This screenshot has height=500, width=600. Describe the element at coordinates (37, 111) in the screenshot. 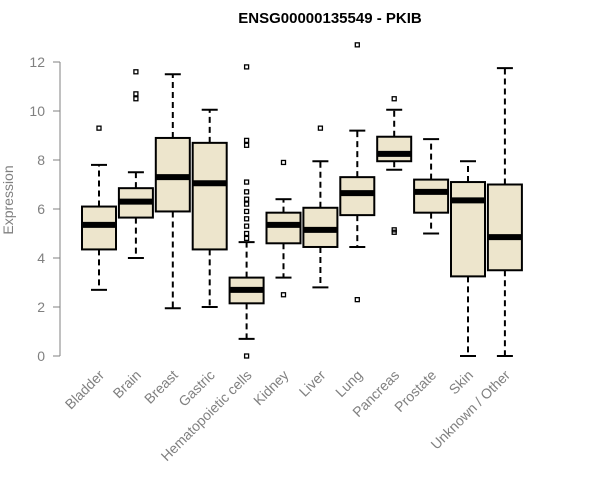

I see `y-tick-label: 10` at that location.